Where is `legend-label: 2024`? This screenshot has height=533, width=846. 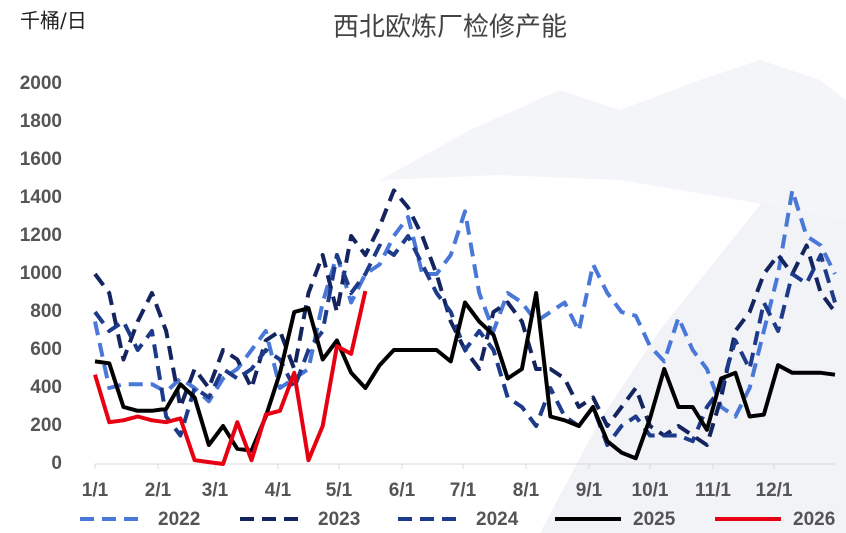 legend-label: 2024 is located at coordinates (497, 519).